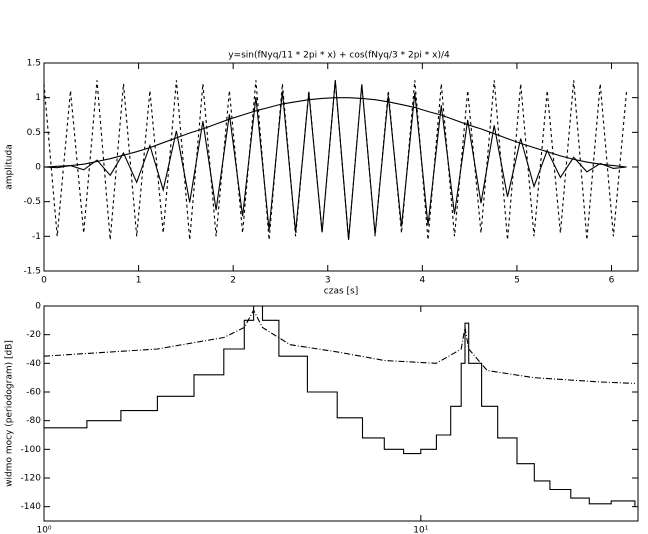 The height and width of the screenshot is (534, 648). I want to click on x-axis-label: czas [s], so click(341, 292).